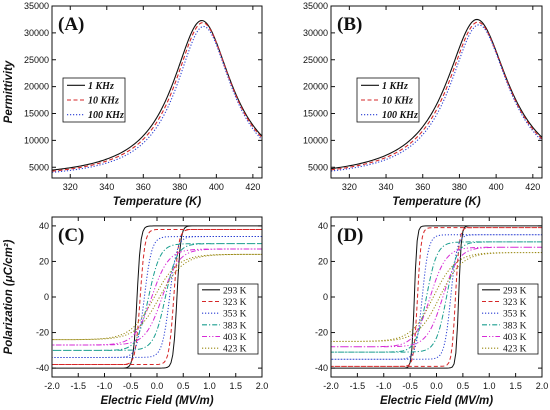 This screenshot has height=410, width=550. I want to click on x-tick-label: -2.0, so click(331, 386).